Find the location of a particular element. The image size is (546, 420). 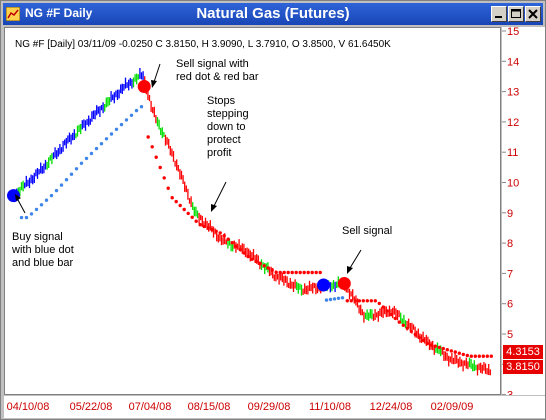

arrow-sell-2-head is located at coordinates (350, 270).